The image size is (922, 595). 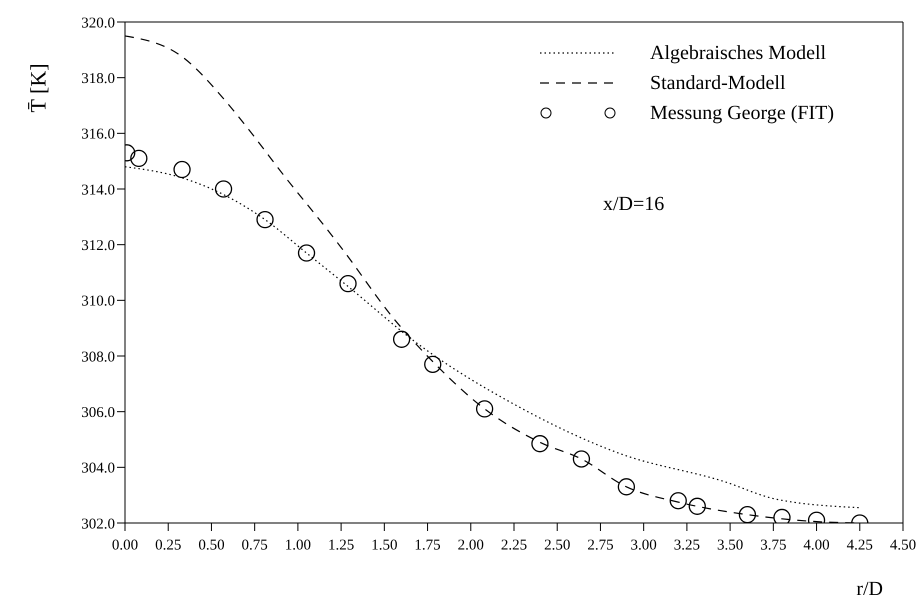 What do you see at coordinates (98, 134) in the screenshot?
I see `y-tick-label: 316.0` at bounding box center [98, 134].